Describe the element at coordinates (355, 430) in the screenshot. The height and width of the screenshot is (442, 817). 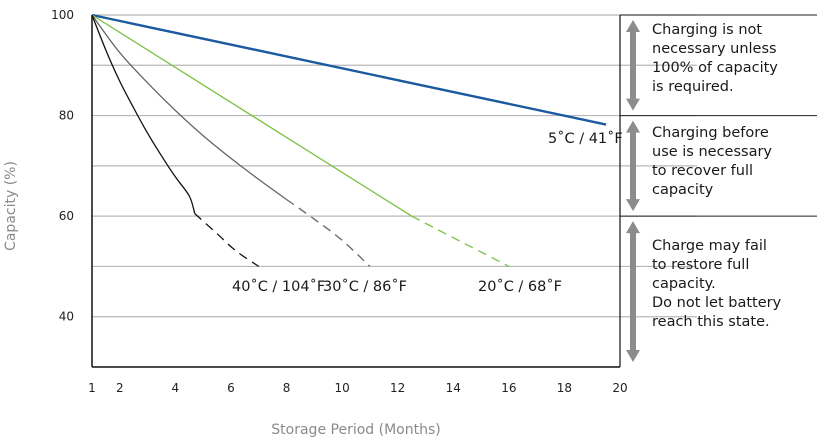
I see `x-axis-title: Storage Period (Months)` at that location.